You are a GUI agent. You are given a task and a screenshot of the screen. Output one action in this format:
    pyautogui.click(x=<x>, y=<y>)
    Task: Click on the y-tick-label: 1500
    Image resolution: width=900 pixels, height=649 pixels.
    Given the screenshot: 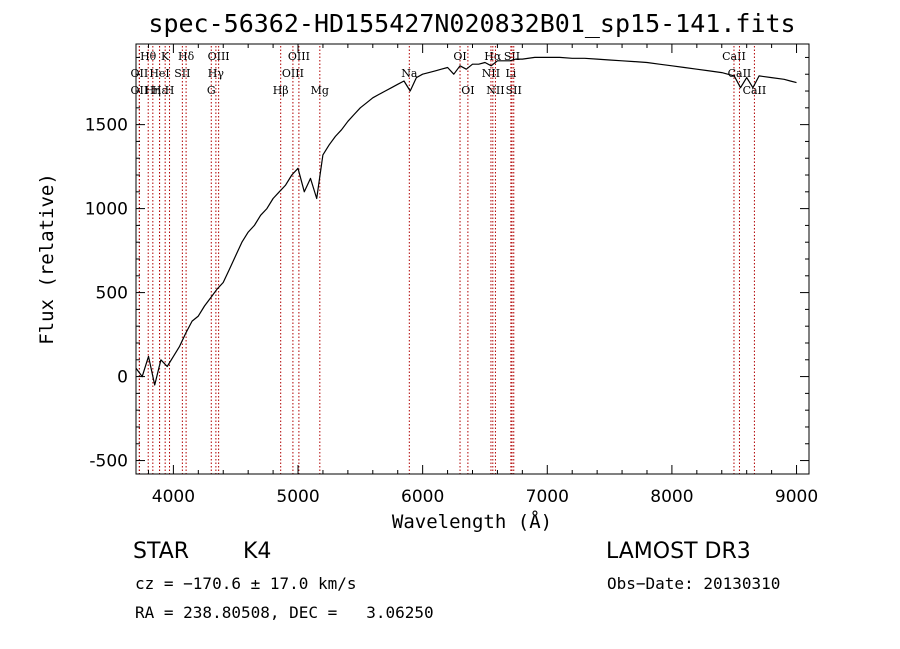 What is the action you would take?
    pyautogui.click(x=106, y=126)
    